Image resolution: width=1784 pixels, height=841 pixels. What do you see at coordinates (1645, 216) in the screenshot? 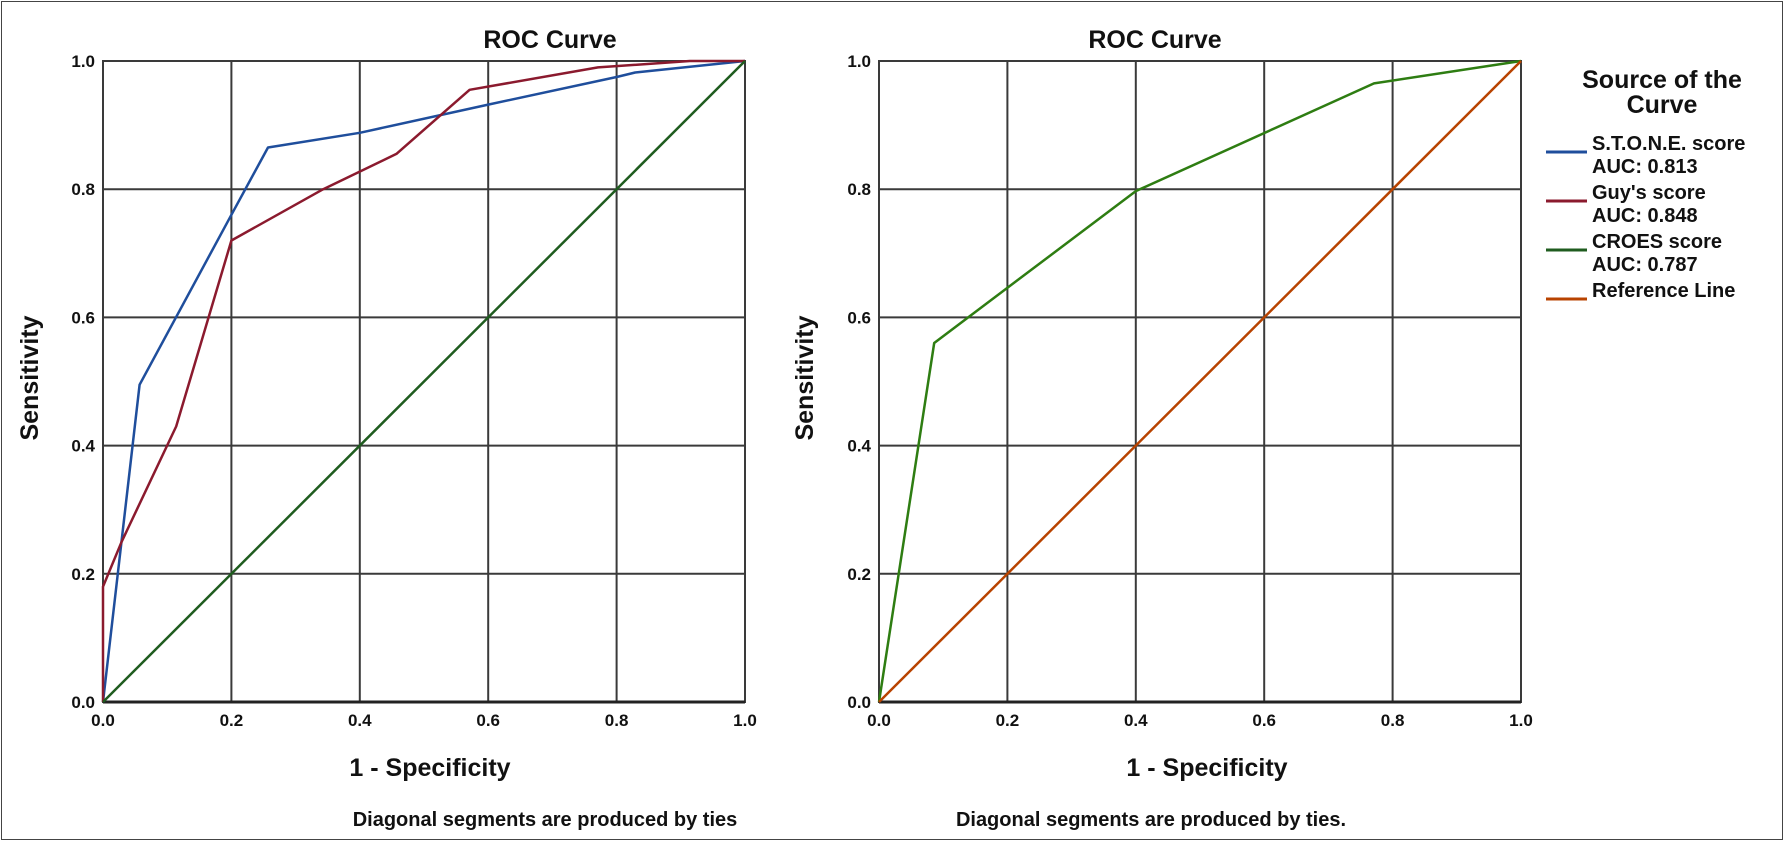
I see `legend-auc: AUC: 0.848` at bounding box center [1645, 216].